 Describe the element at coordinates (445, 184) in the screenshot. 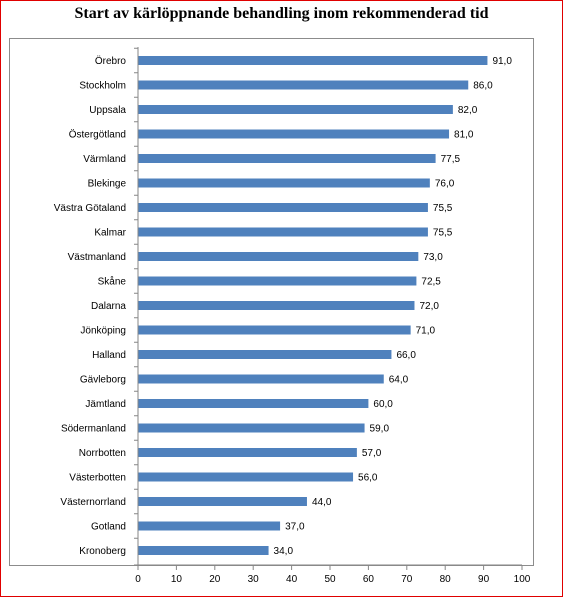

I see `value-label: 76,0` at that location.